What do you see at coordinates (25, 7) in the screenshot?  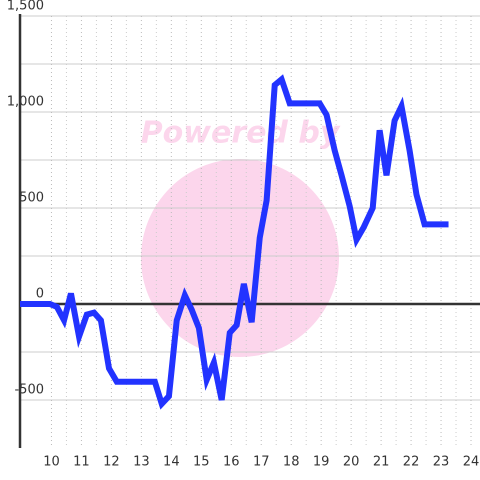 I see `y-tick-label: 1,500` at bounding box center [25, 7].